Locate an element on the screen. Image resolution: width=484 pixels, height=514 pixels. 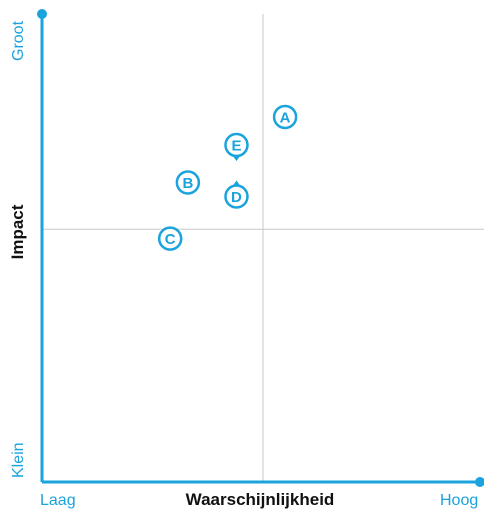
x-axis-min-label: Laag is located at coordinates (58, 500).